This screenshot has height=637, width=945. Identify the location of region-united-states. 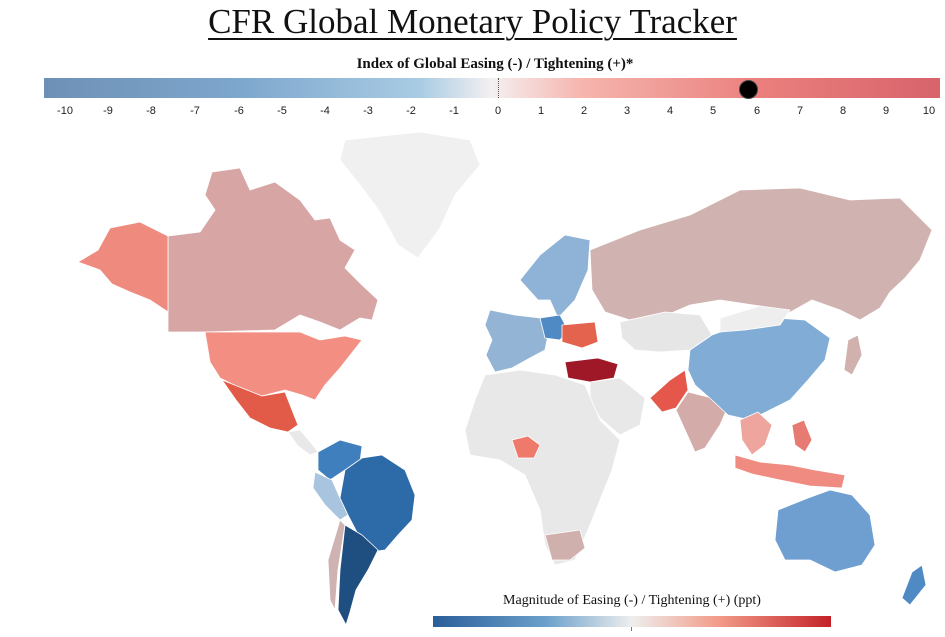
(283, 366).